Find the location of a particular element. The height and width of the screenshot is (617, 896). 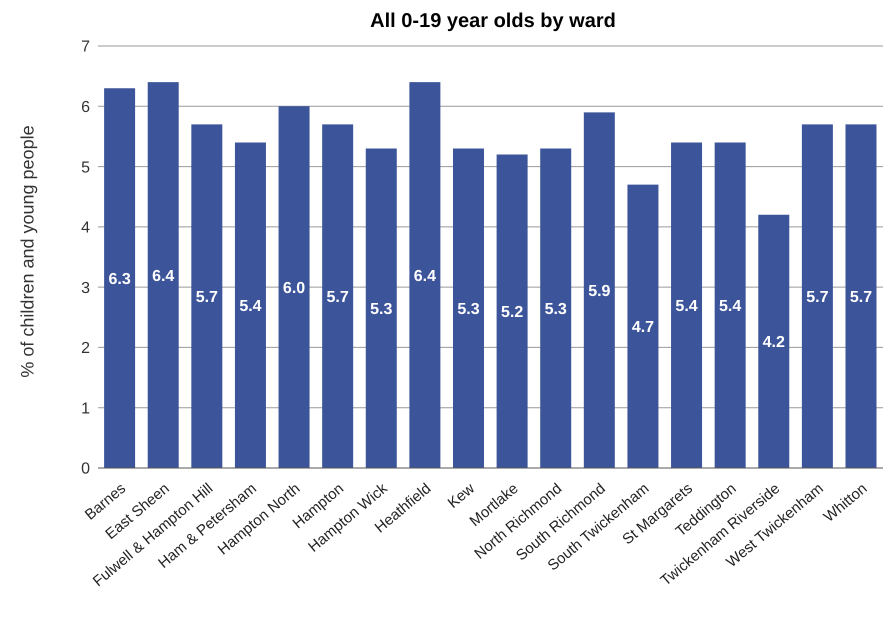

y-tick-label: 4 is located at coordinates (85, 228).